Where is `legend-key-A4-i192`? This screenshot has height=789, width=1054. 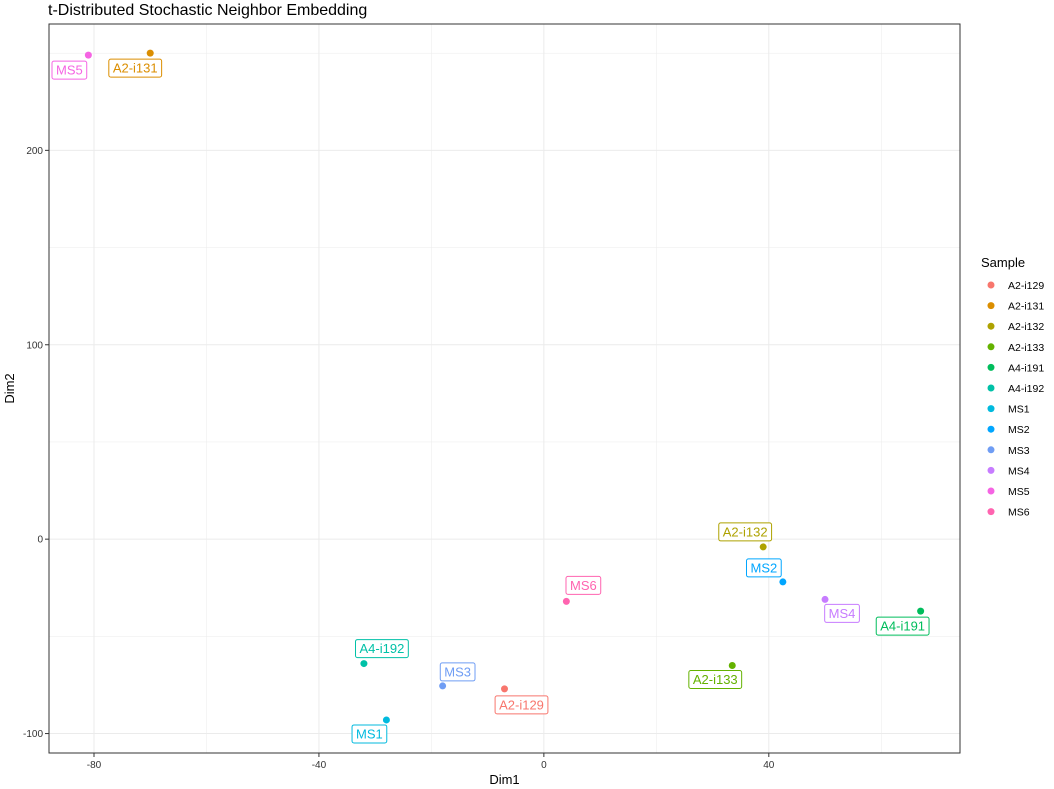
legend-key-A4-i192 is located at coordinates (991, 388).